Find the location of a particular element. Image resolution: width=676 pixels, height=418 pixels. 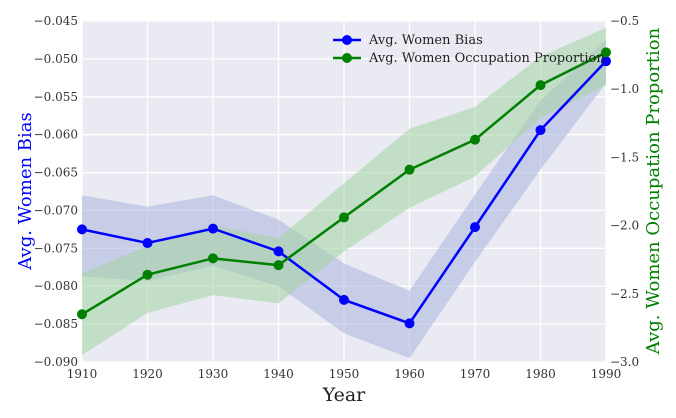

left-y-axis-label: Avg. Women Bias is located at coordinates (25, 191).